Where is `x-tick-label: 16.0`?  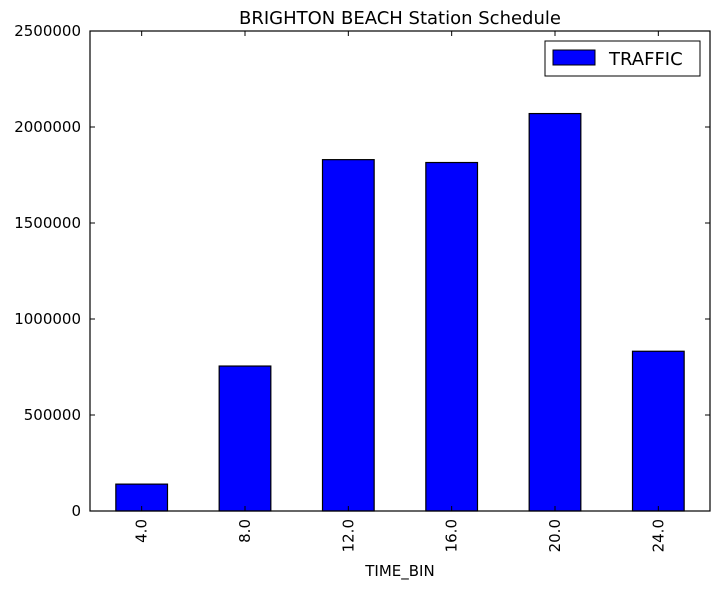 x-tick-label: 16.0 is located at coordinates (452, 535).